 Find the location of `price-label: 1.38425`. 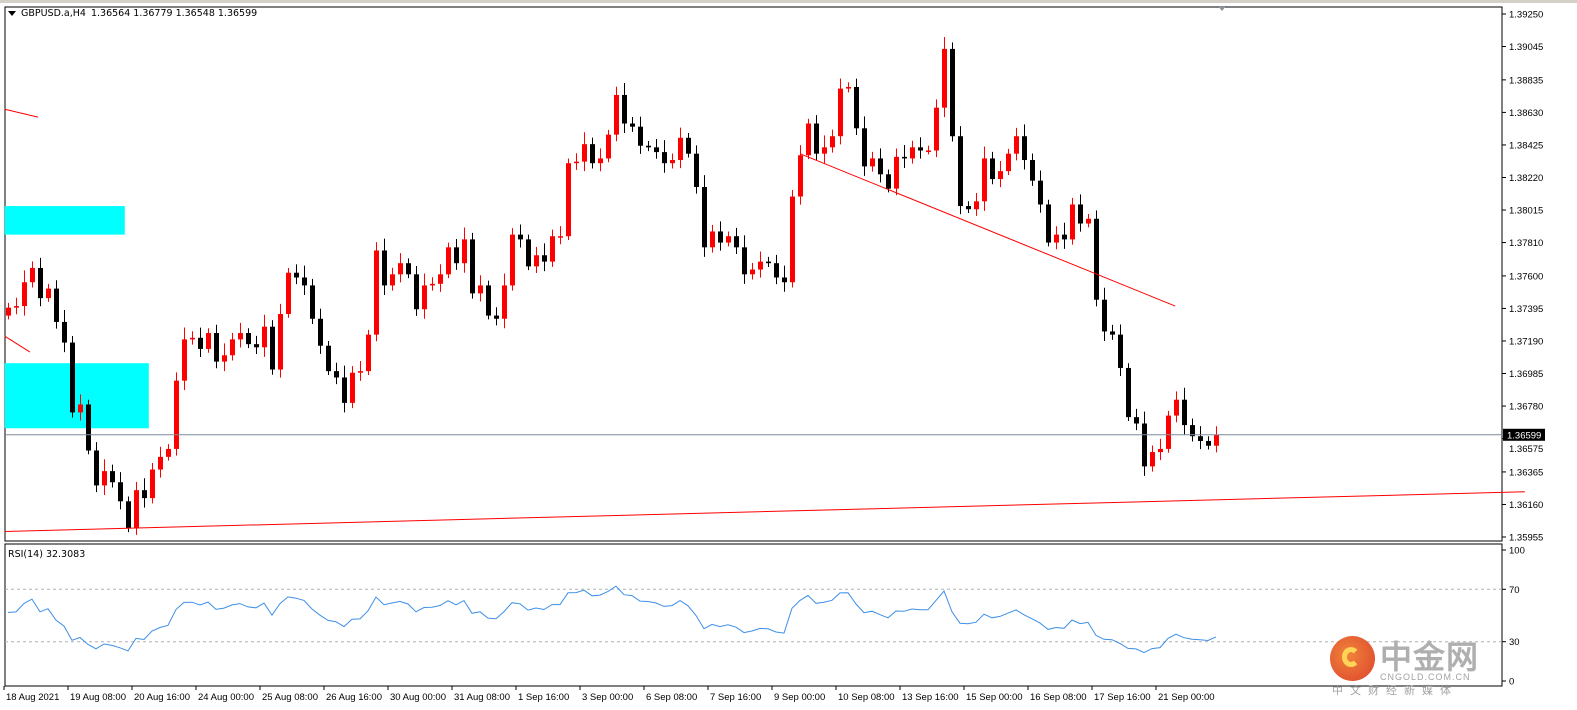

price-label: 1.38425 is located at coordinates (1526, 145).